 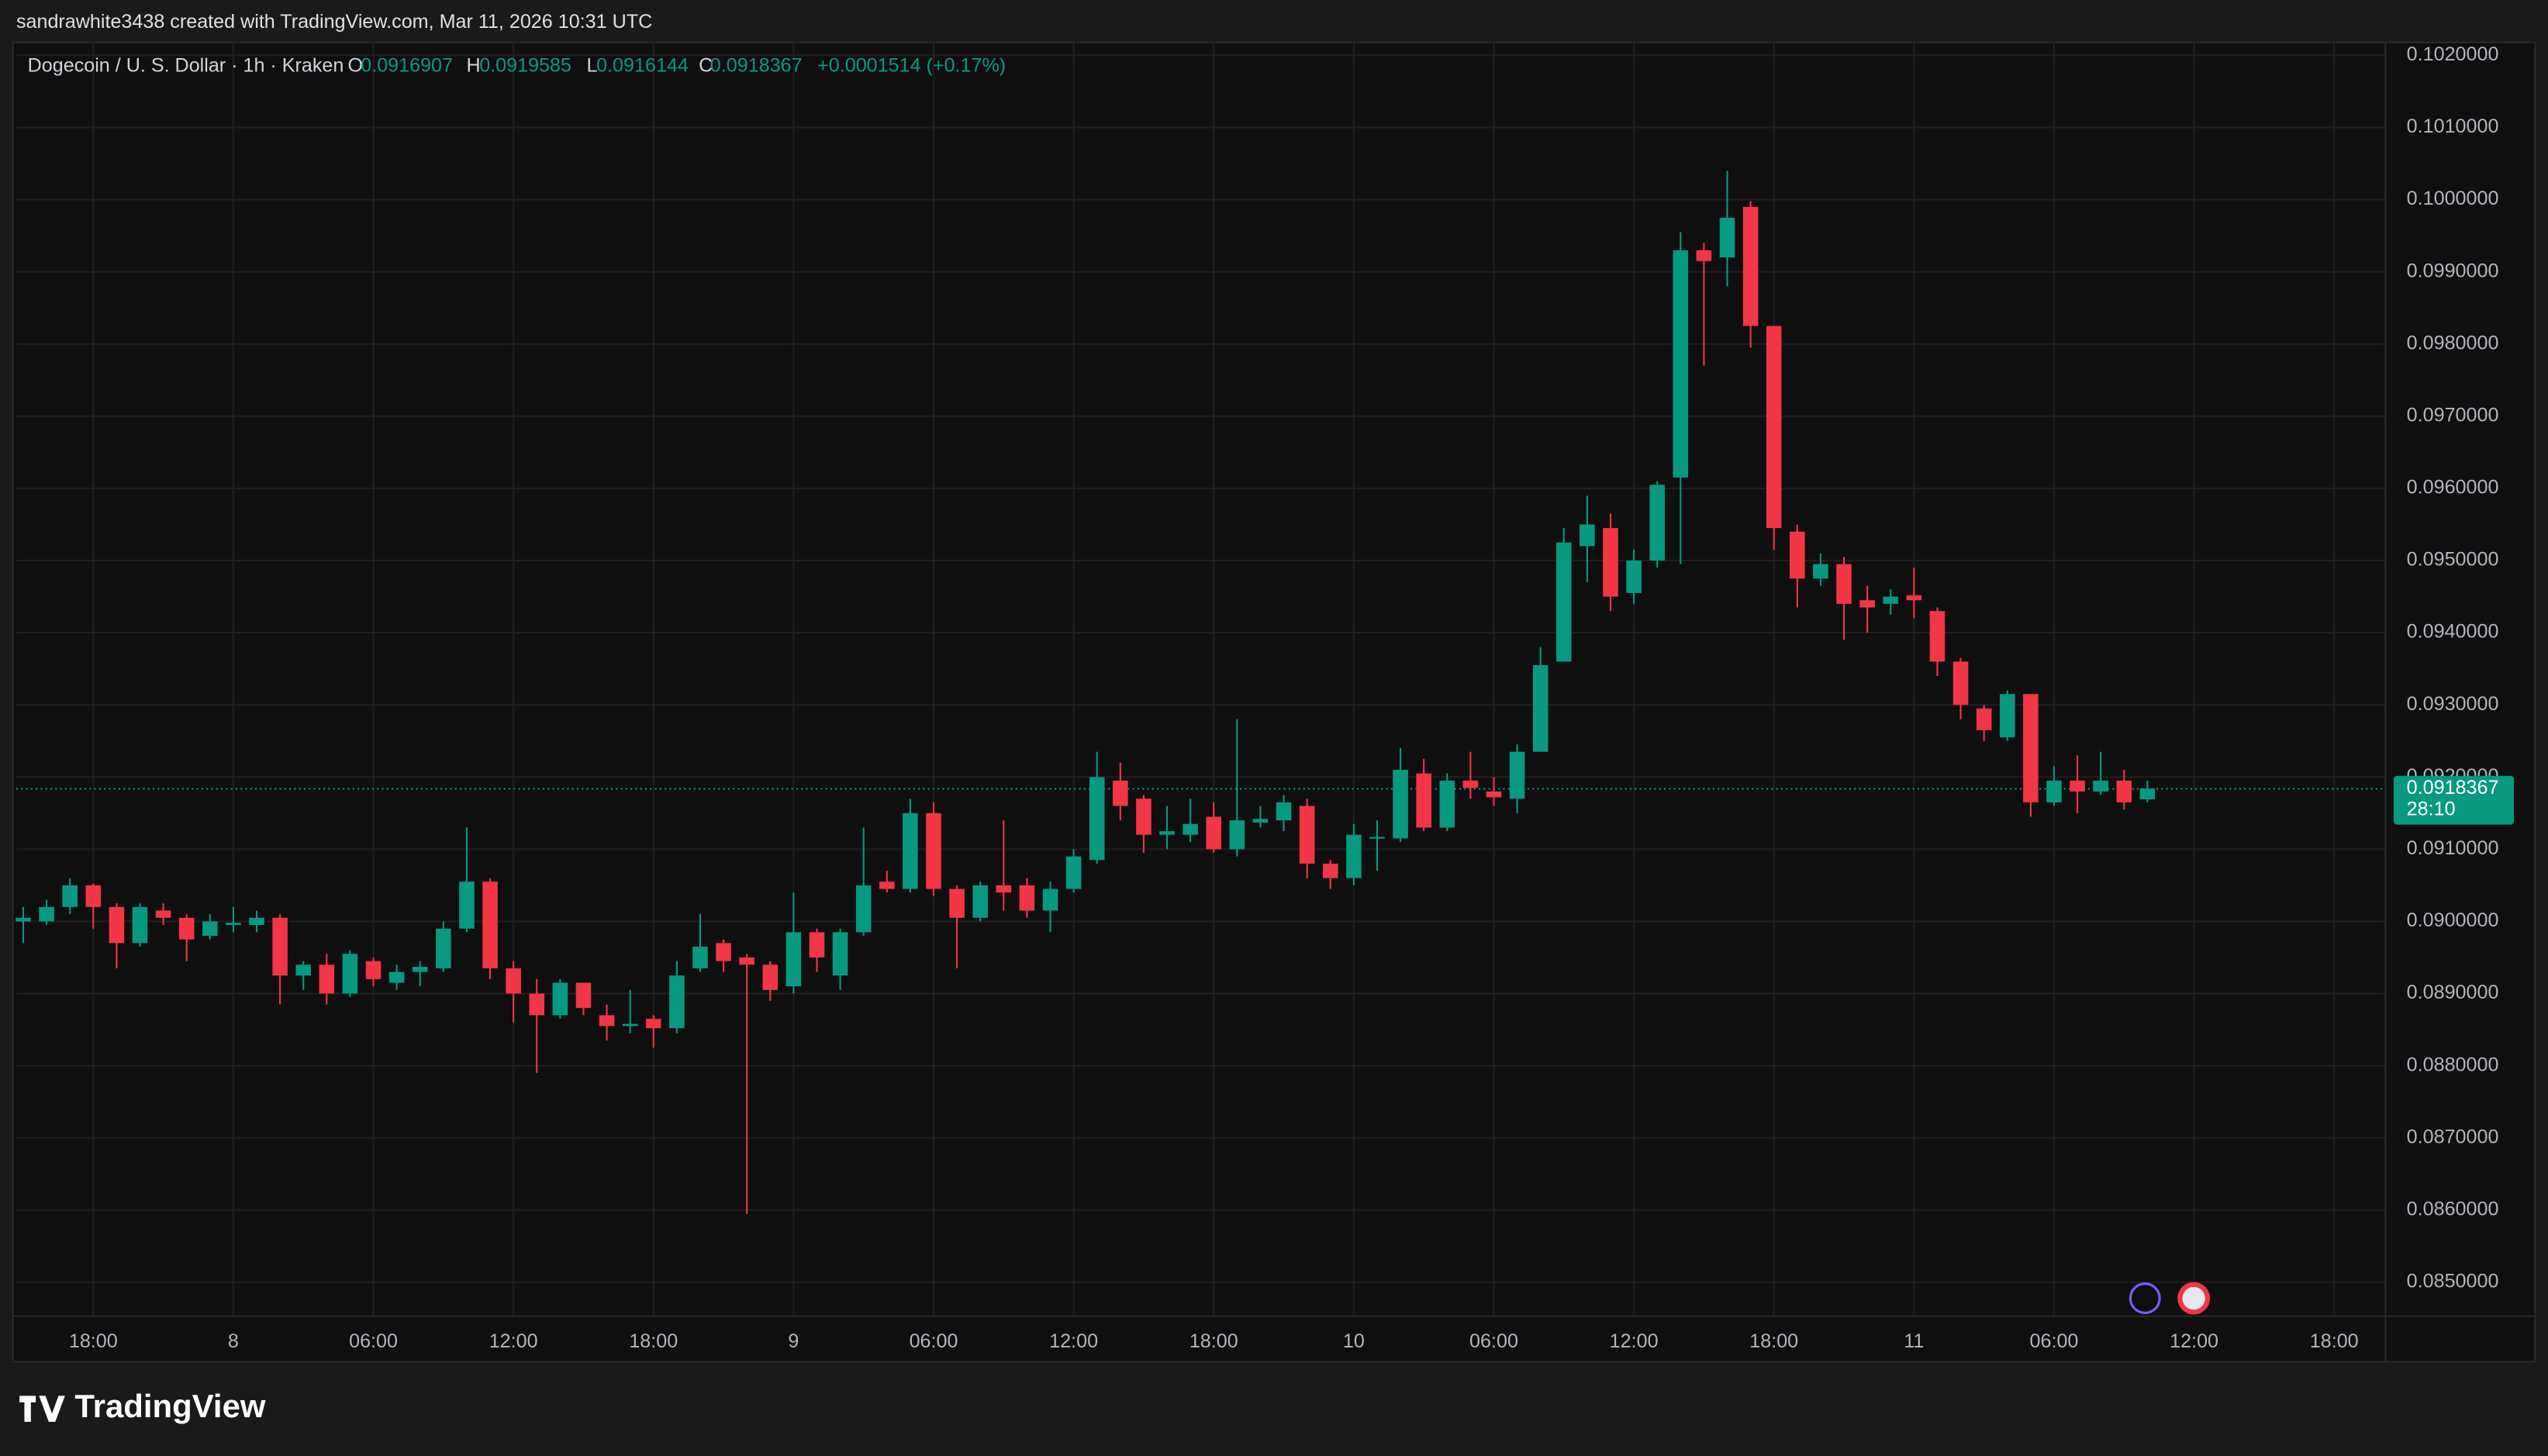 I want to click on y-tick-label: 0.0940000, so click(x=2453, y=632).